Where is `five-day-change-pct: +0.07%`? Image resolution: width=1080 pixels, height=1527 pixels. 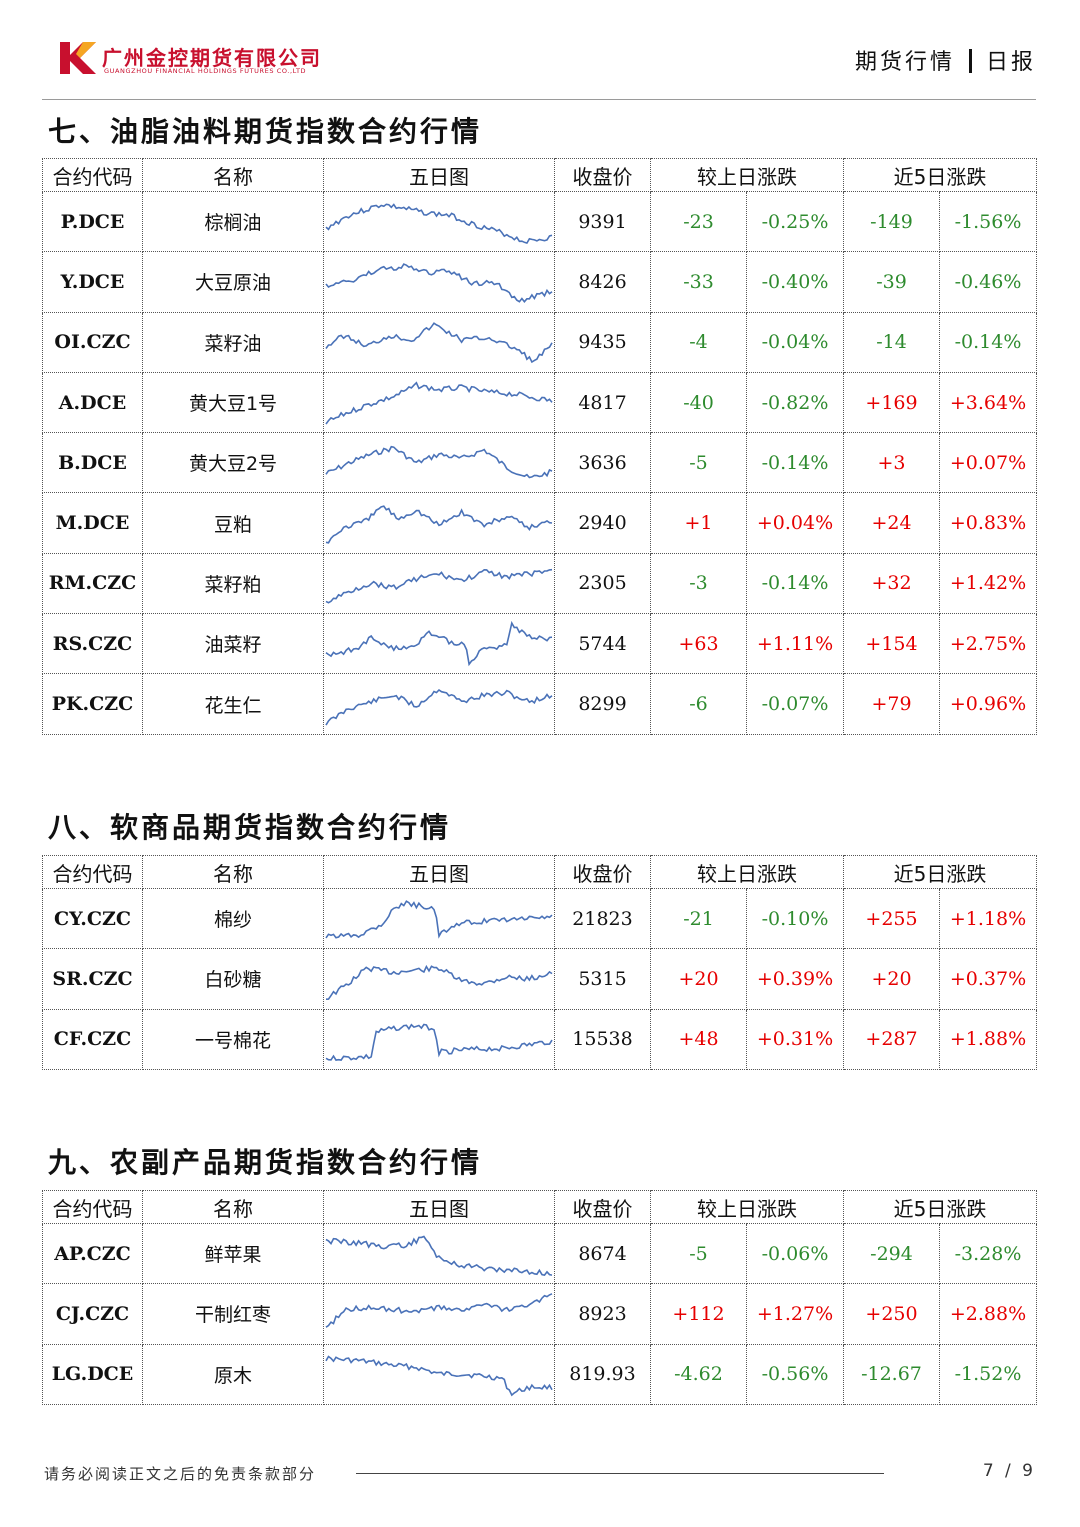 five-day-change-pct: +0.07% is located at coordinates (988, 463).